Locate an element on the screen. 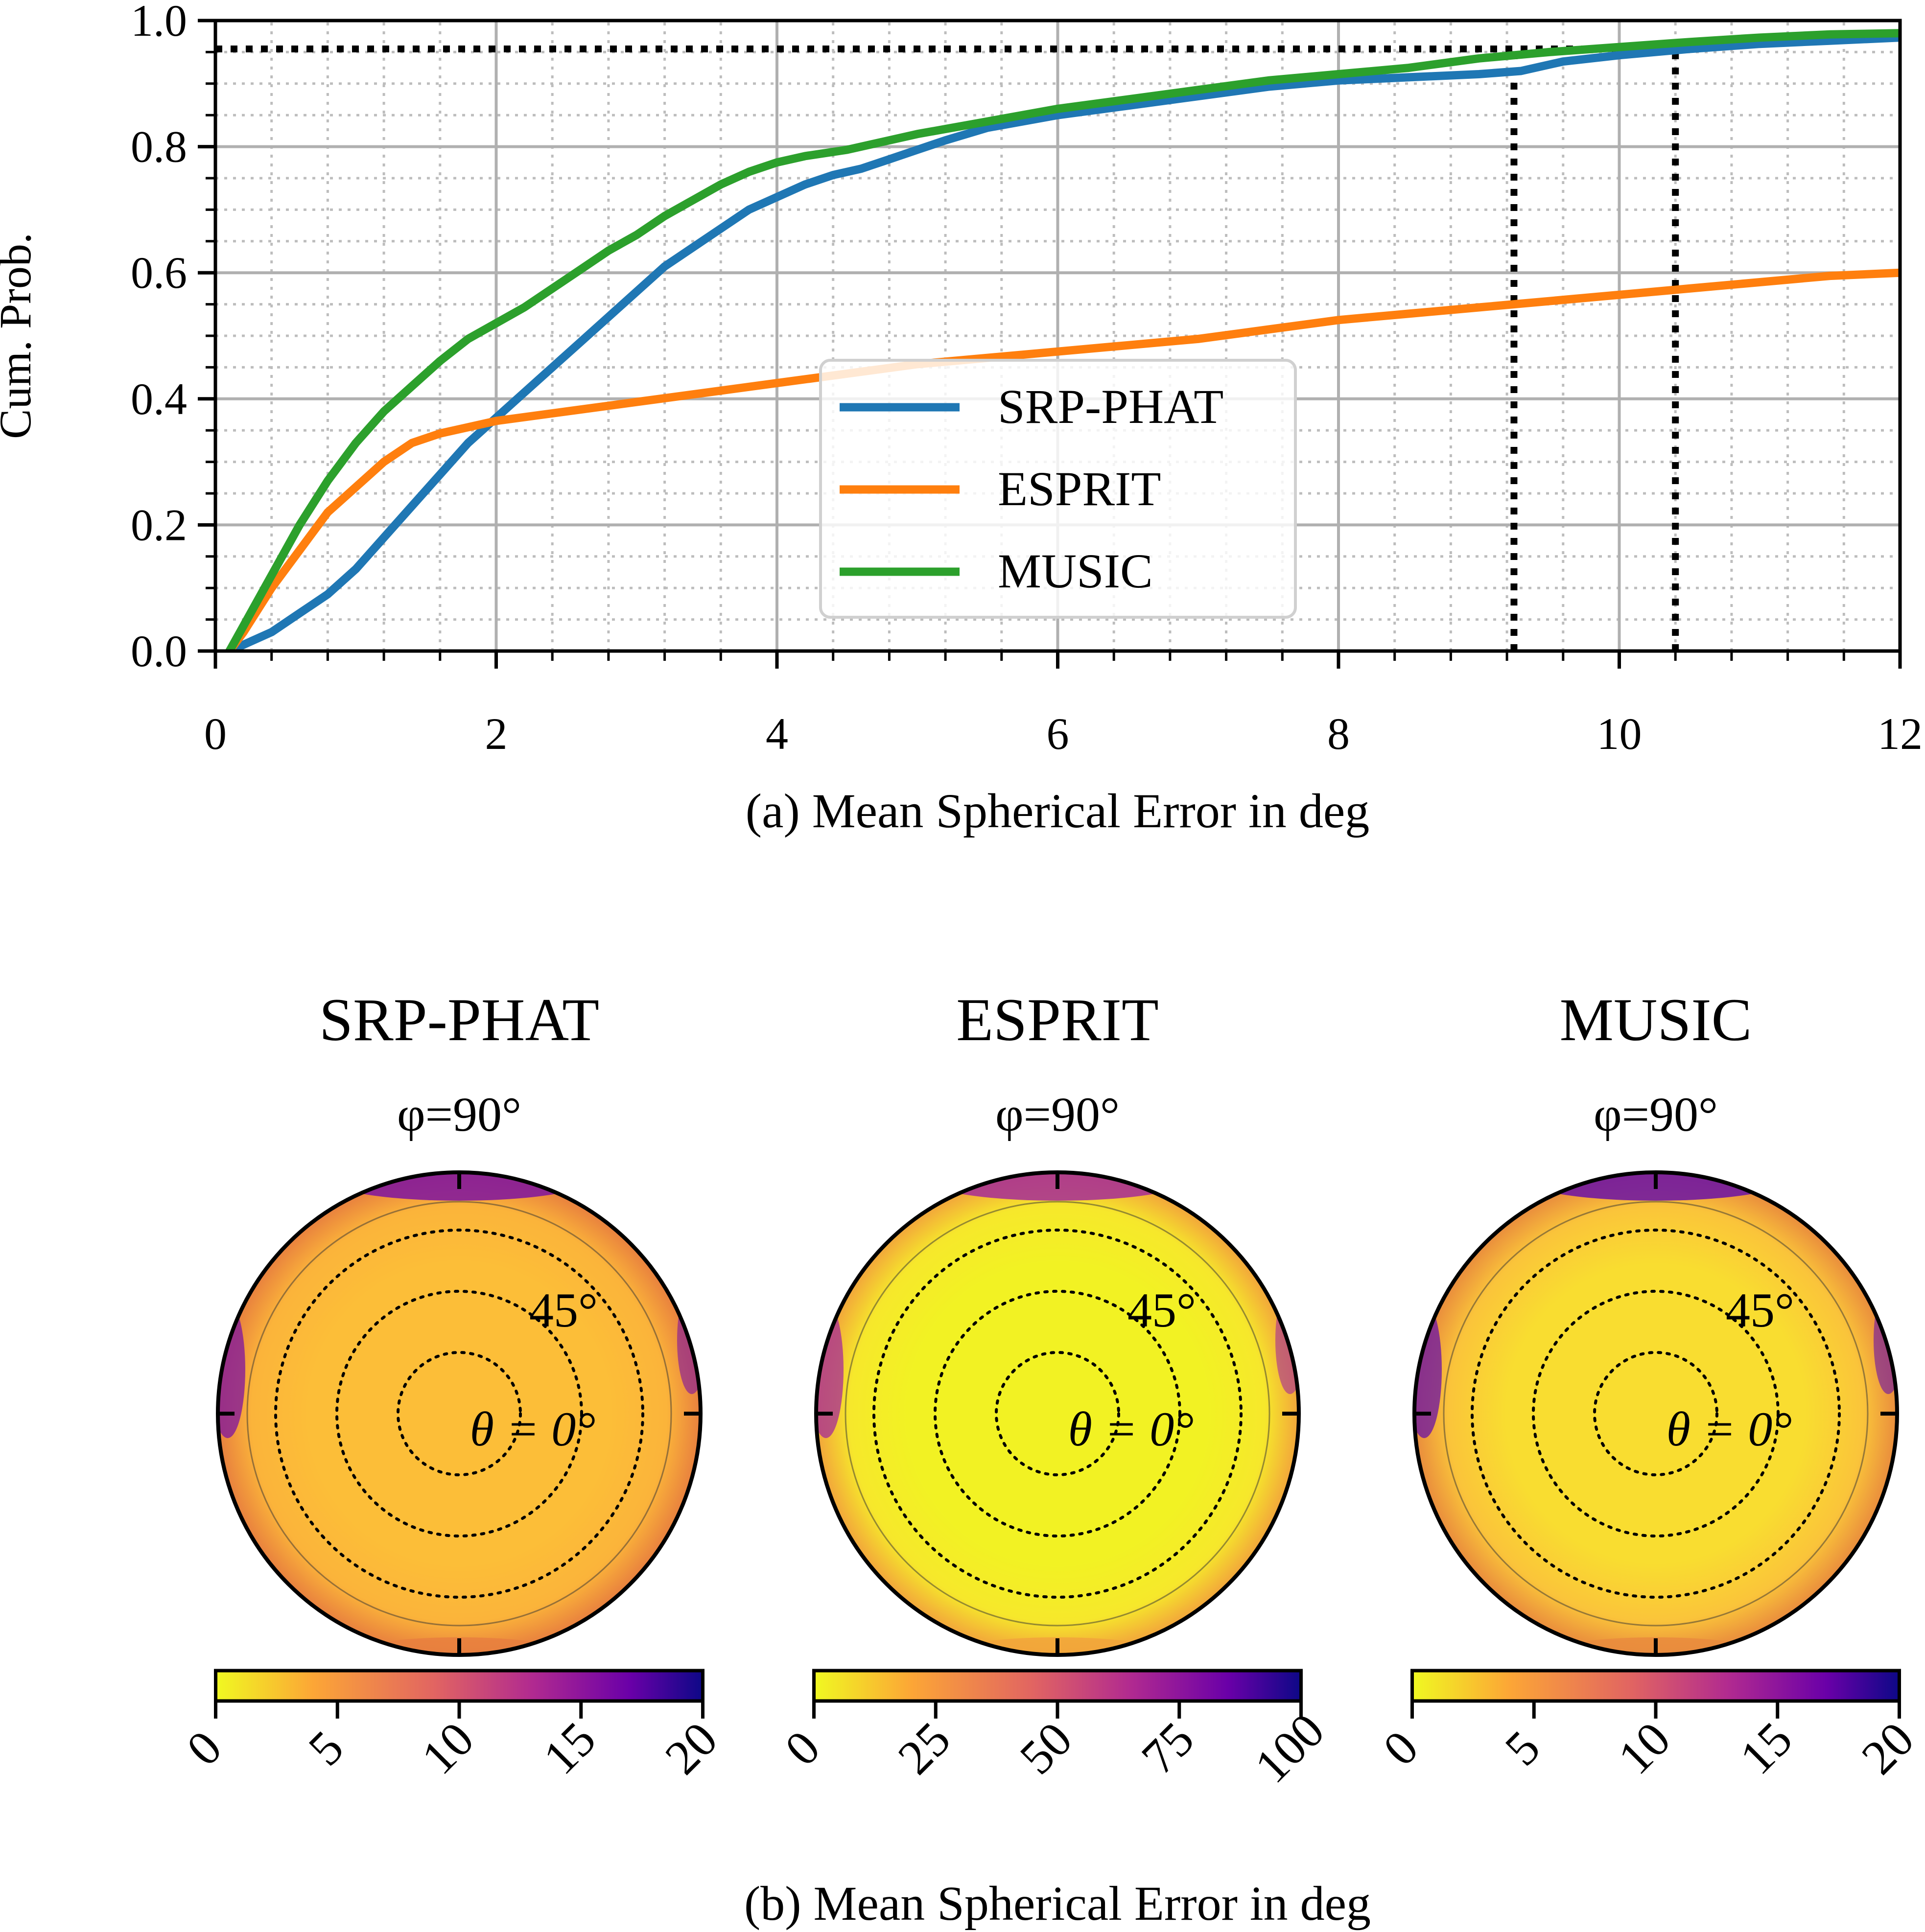 The width and height of the screenshot is (1925, 1932). y-tick-label: 0.8 is located at coordinates (159, 147).